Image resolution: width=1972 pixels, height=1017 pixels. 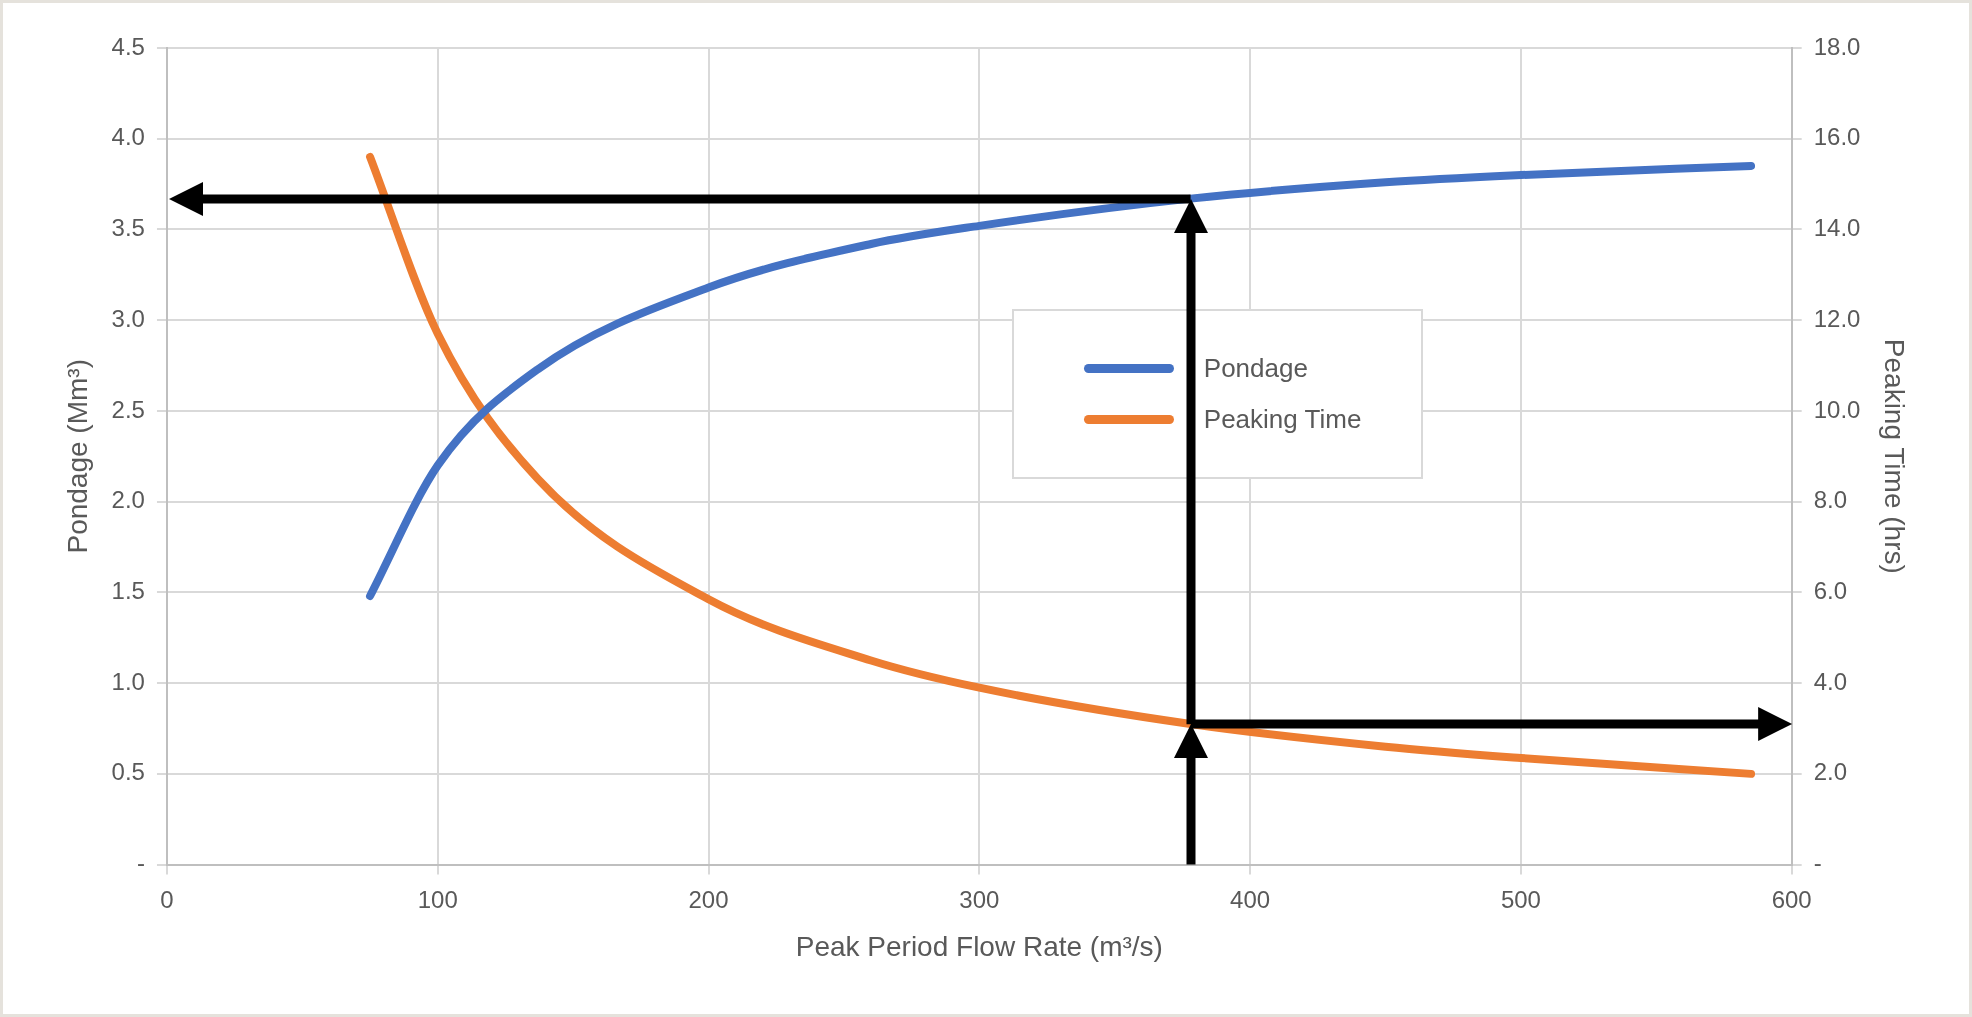 I want to click on y-tick-label: 0.5, so click(x=128, y=772).